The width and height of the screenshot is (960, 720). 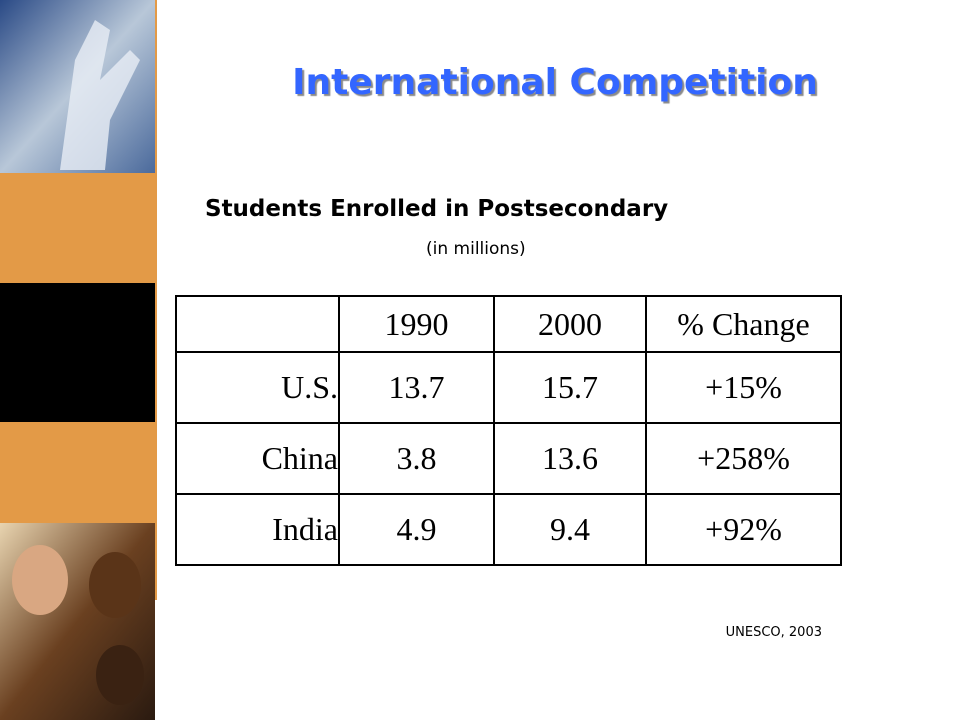 I want to click on table-cell: 3.8, so click(x=416, y=458).